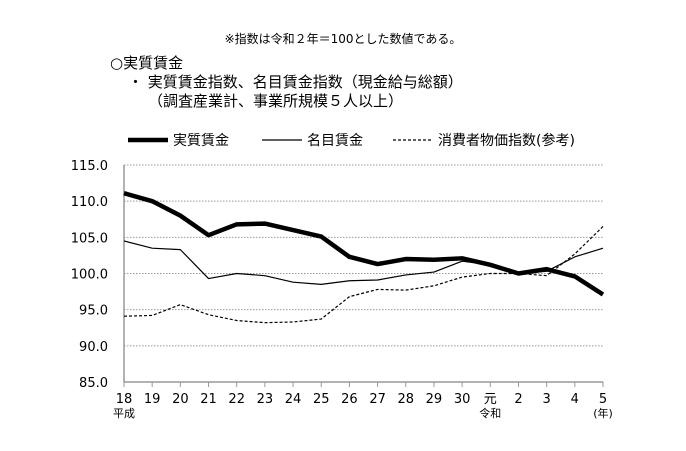 This screenshot has height=451, width=686. I want to click on era-label-reiwa: 令和, so click(490, 413).